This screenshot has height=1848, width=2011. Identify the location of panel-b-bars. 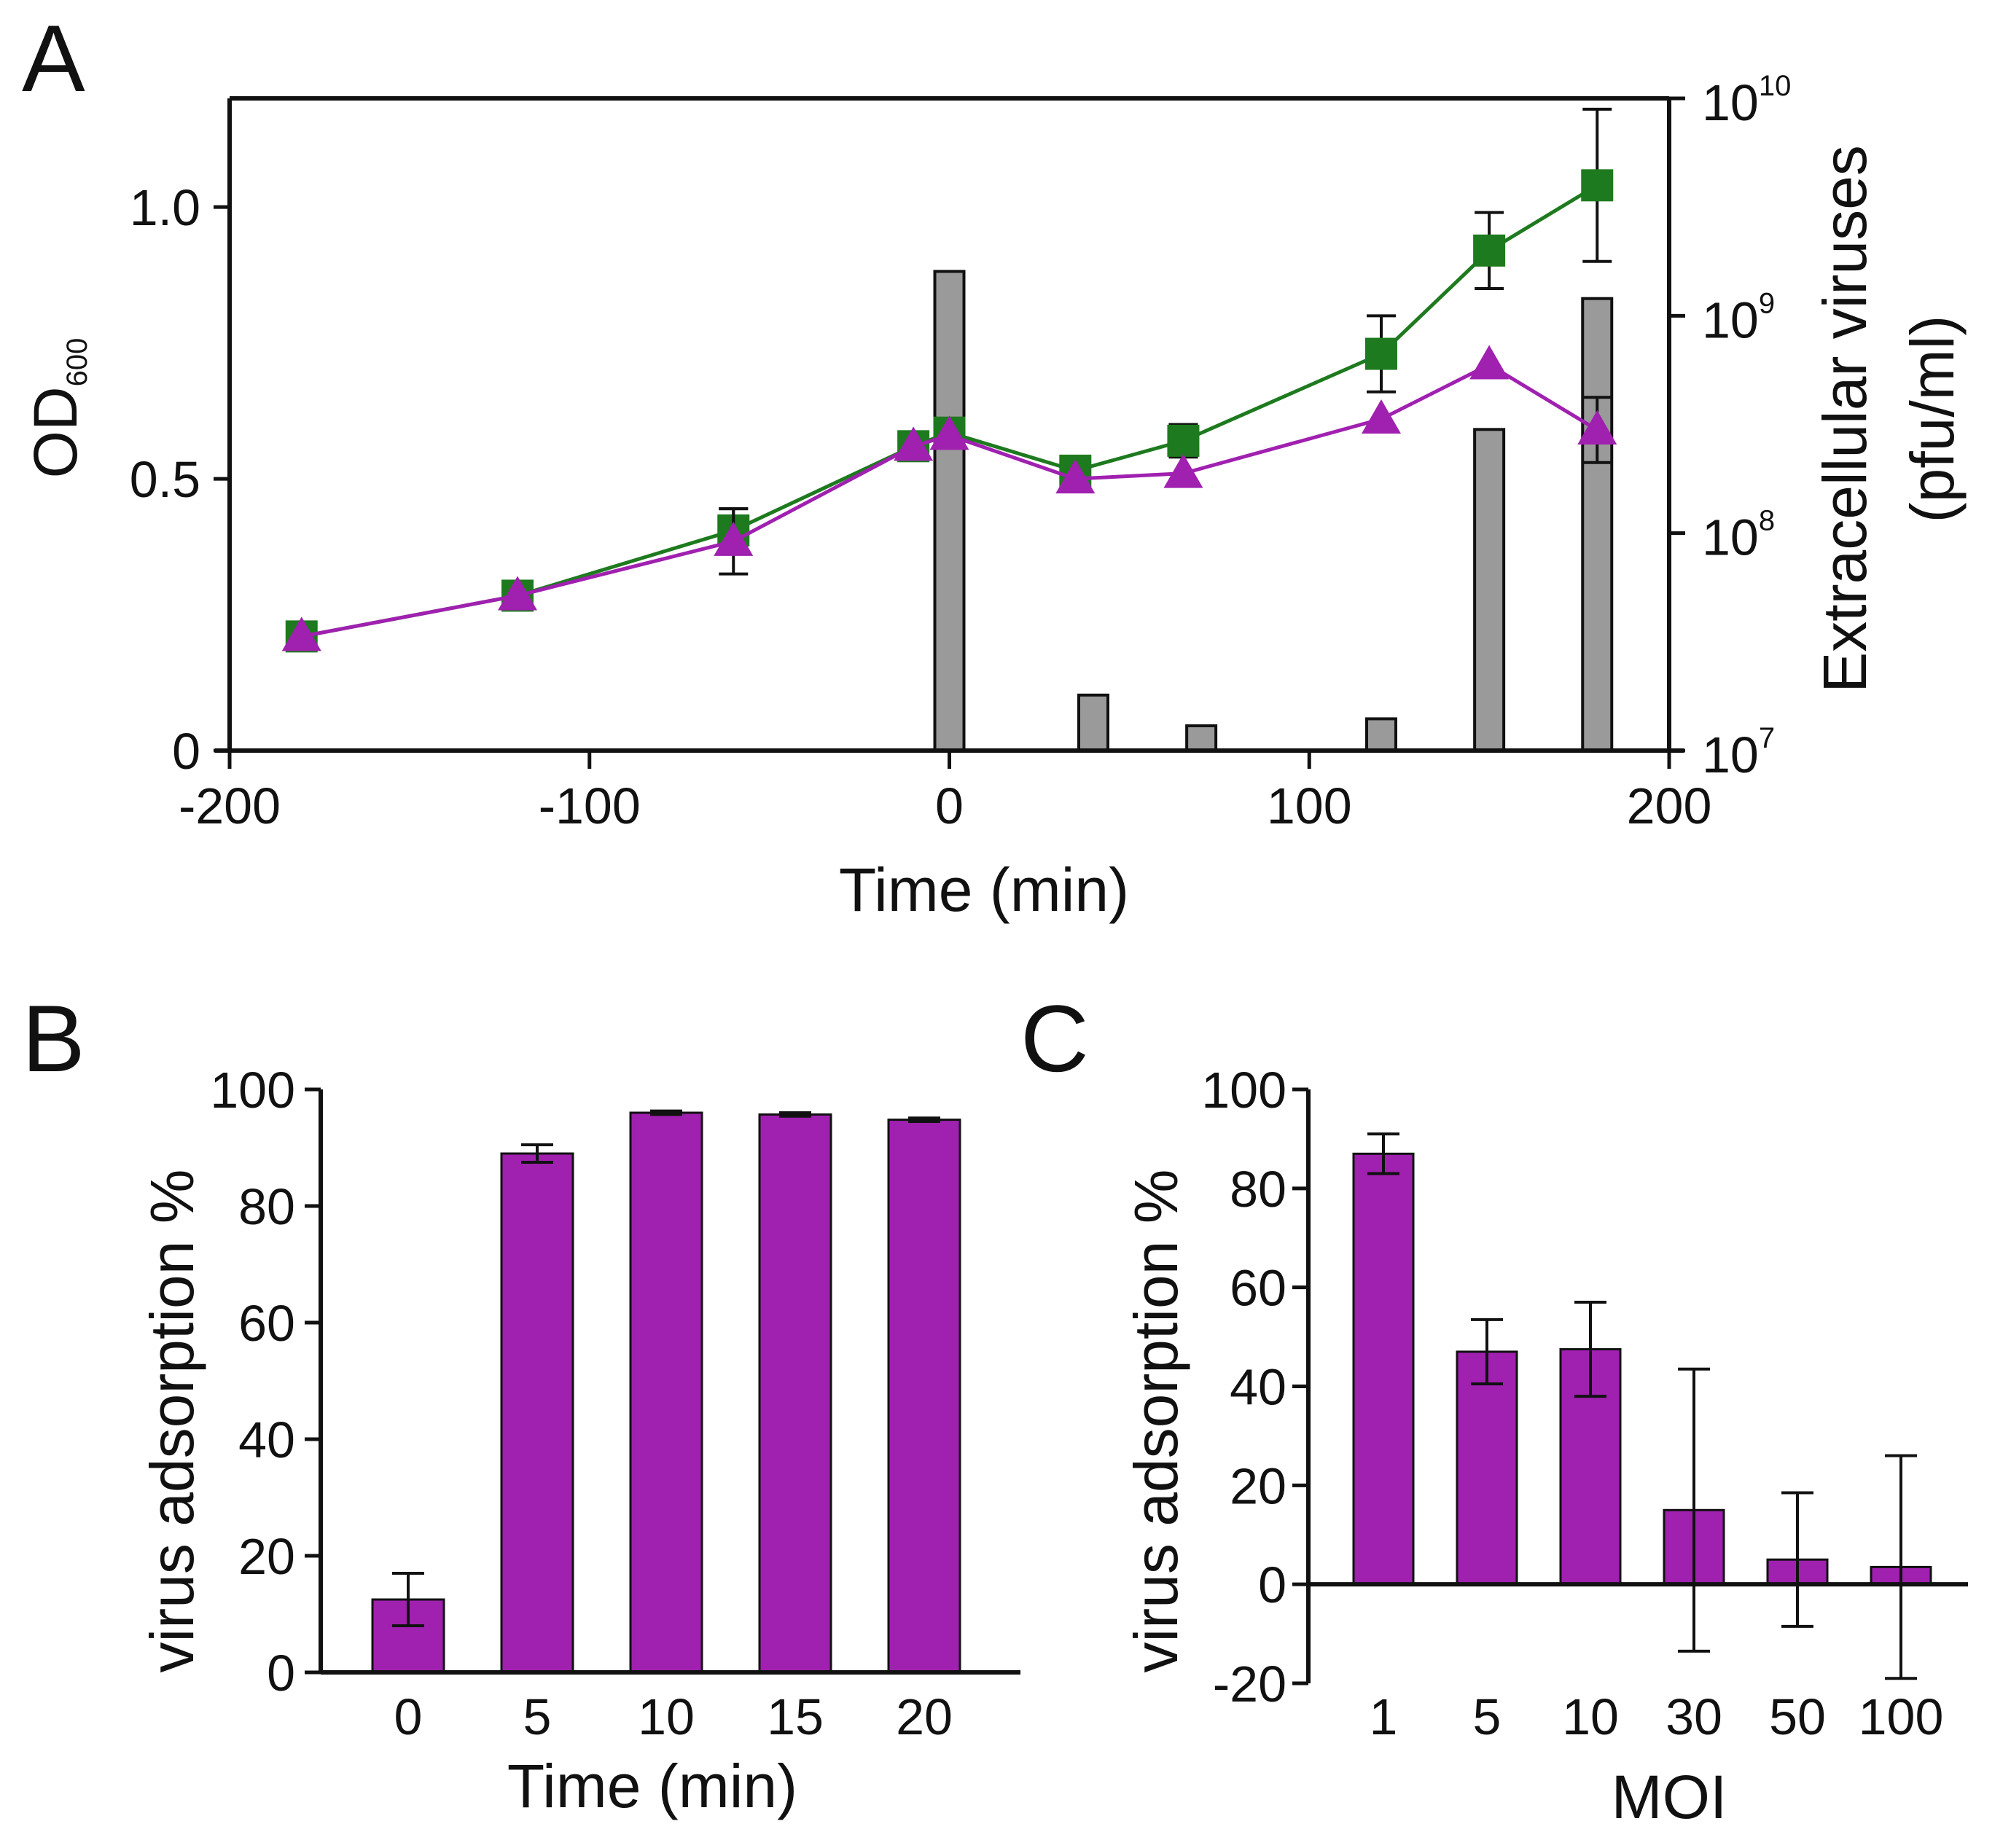
(666, 1391).